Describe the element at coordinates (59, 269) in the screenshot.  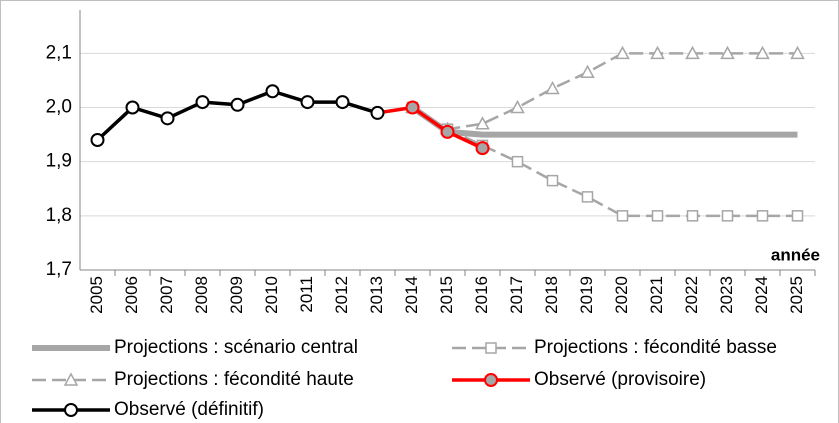
I see `y-tick-label: 1,7` at that location.